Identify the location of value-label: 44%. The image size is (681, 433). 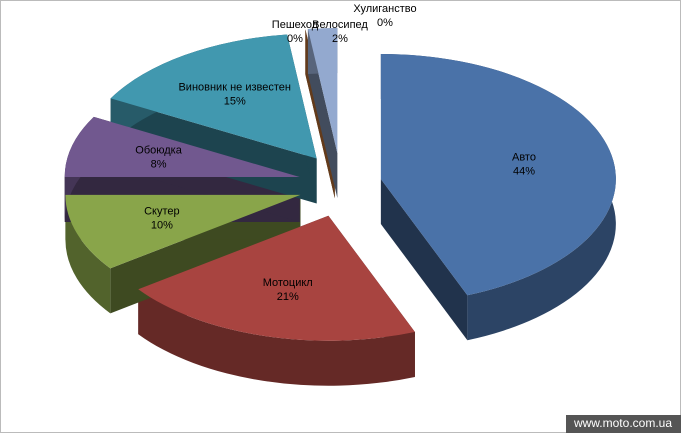
(524, 171).